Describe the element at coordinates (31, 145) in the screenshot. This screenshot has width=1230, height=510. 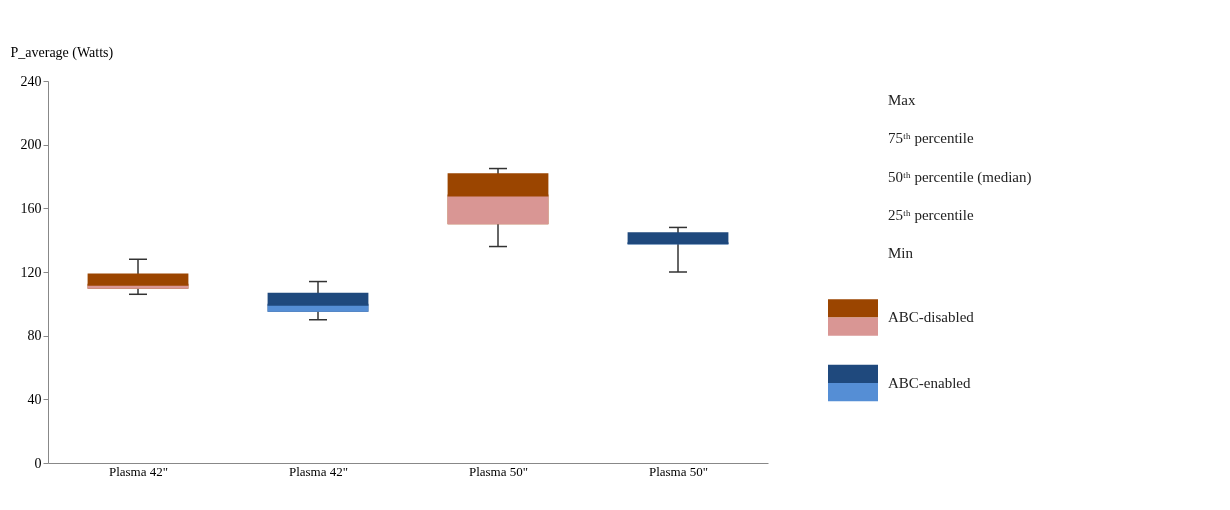
I see `y-tick-label: 200` at that location.